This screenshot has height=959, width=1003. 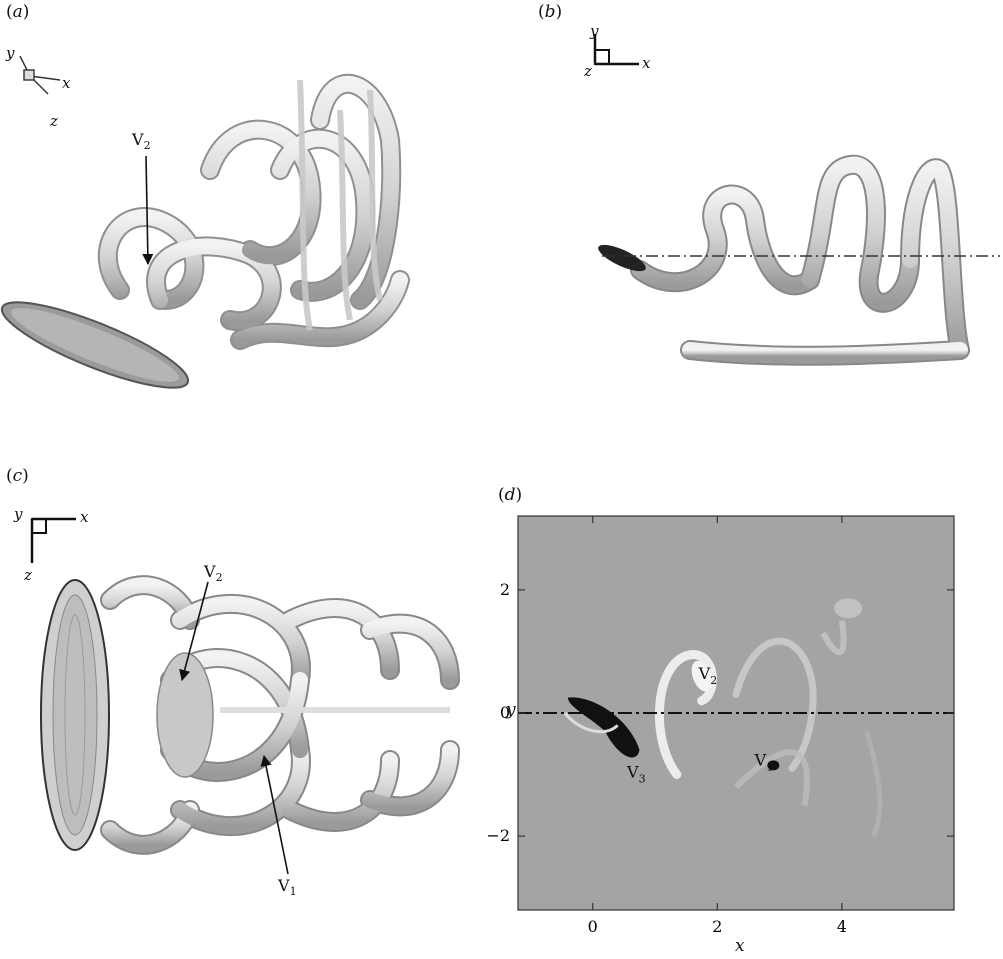 I want to click on panel-c-figure, so click(x=250, y=725).